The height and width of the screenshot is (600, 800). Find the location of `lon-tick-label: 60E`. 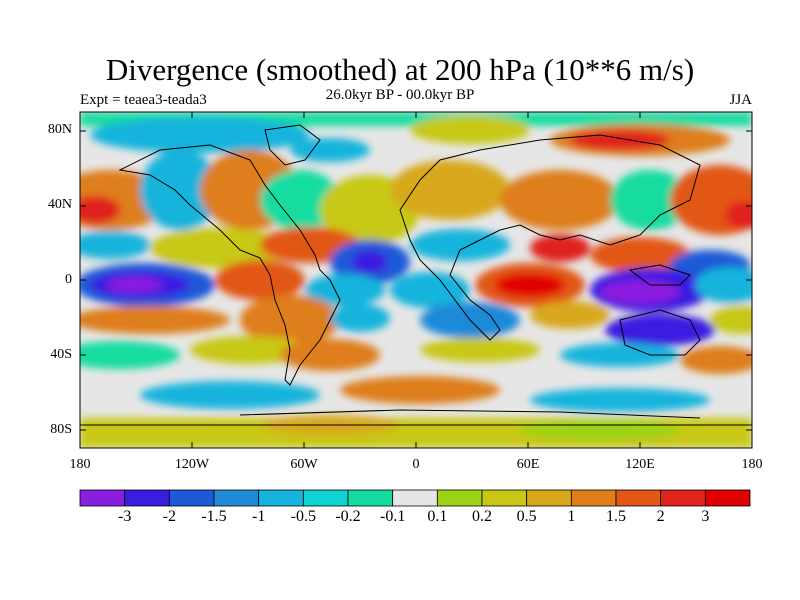

lon-tick-label: 60E is located at coordinates (528, 464).